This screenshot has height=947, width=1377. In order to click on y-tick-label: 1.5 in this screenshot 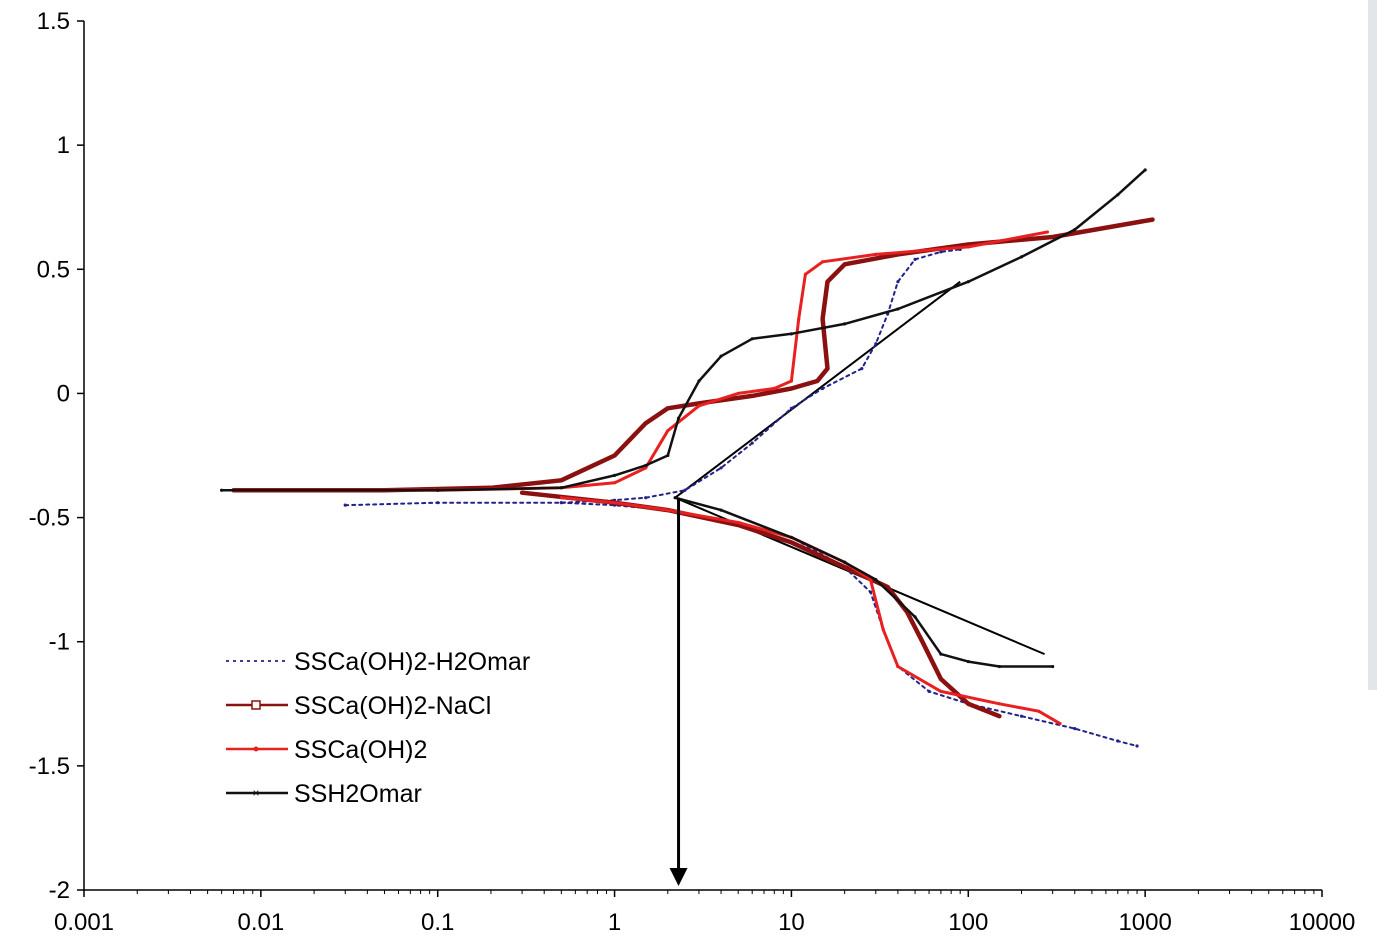, I will do `click(53, 21)`.